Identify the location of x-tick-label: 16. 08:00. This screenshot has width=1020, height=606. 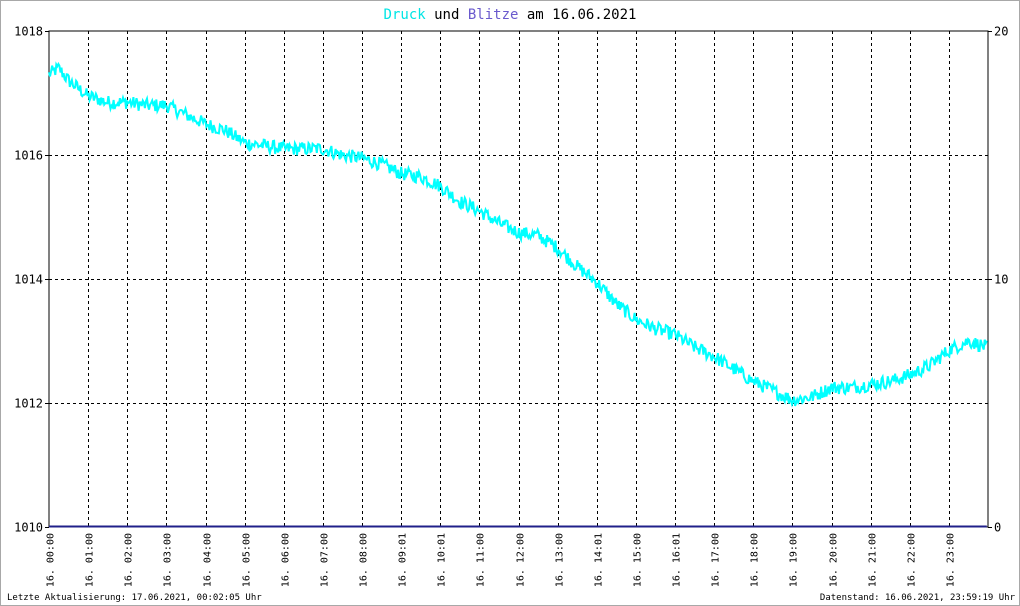
(364, 560).